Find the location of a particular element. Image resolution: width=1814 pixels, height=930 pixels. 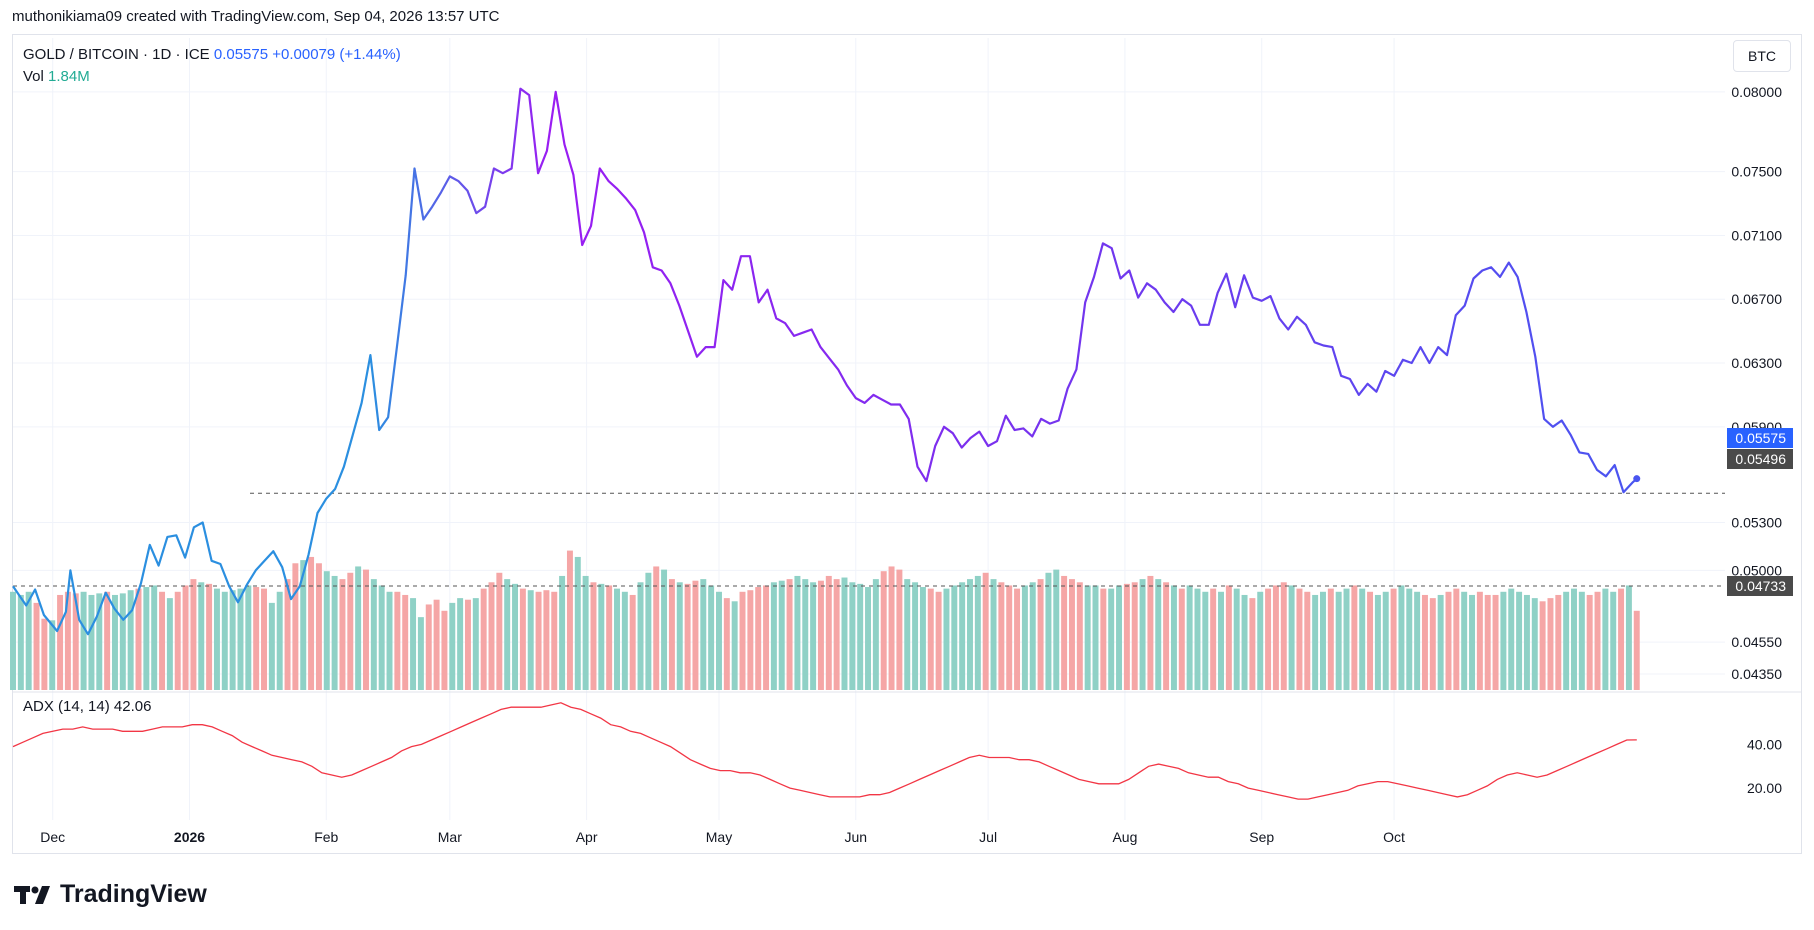

y-tick-label: 0.05000 is located at coordinates (1756, 570).